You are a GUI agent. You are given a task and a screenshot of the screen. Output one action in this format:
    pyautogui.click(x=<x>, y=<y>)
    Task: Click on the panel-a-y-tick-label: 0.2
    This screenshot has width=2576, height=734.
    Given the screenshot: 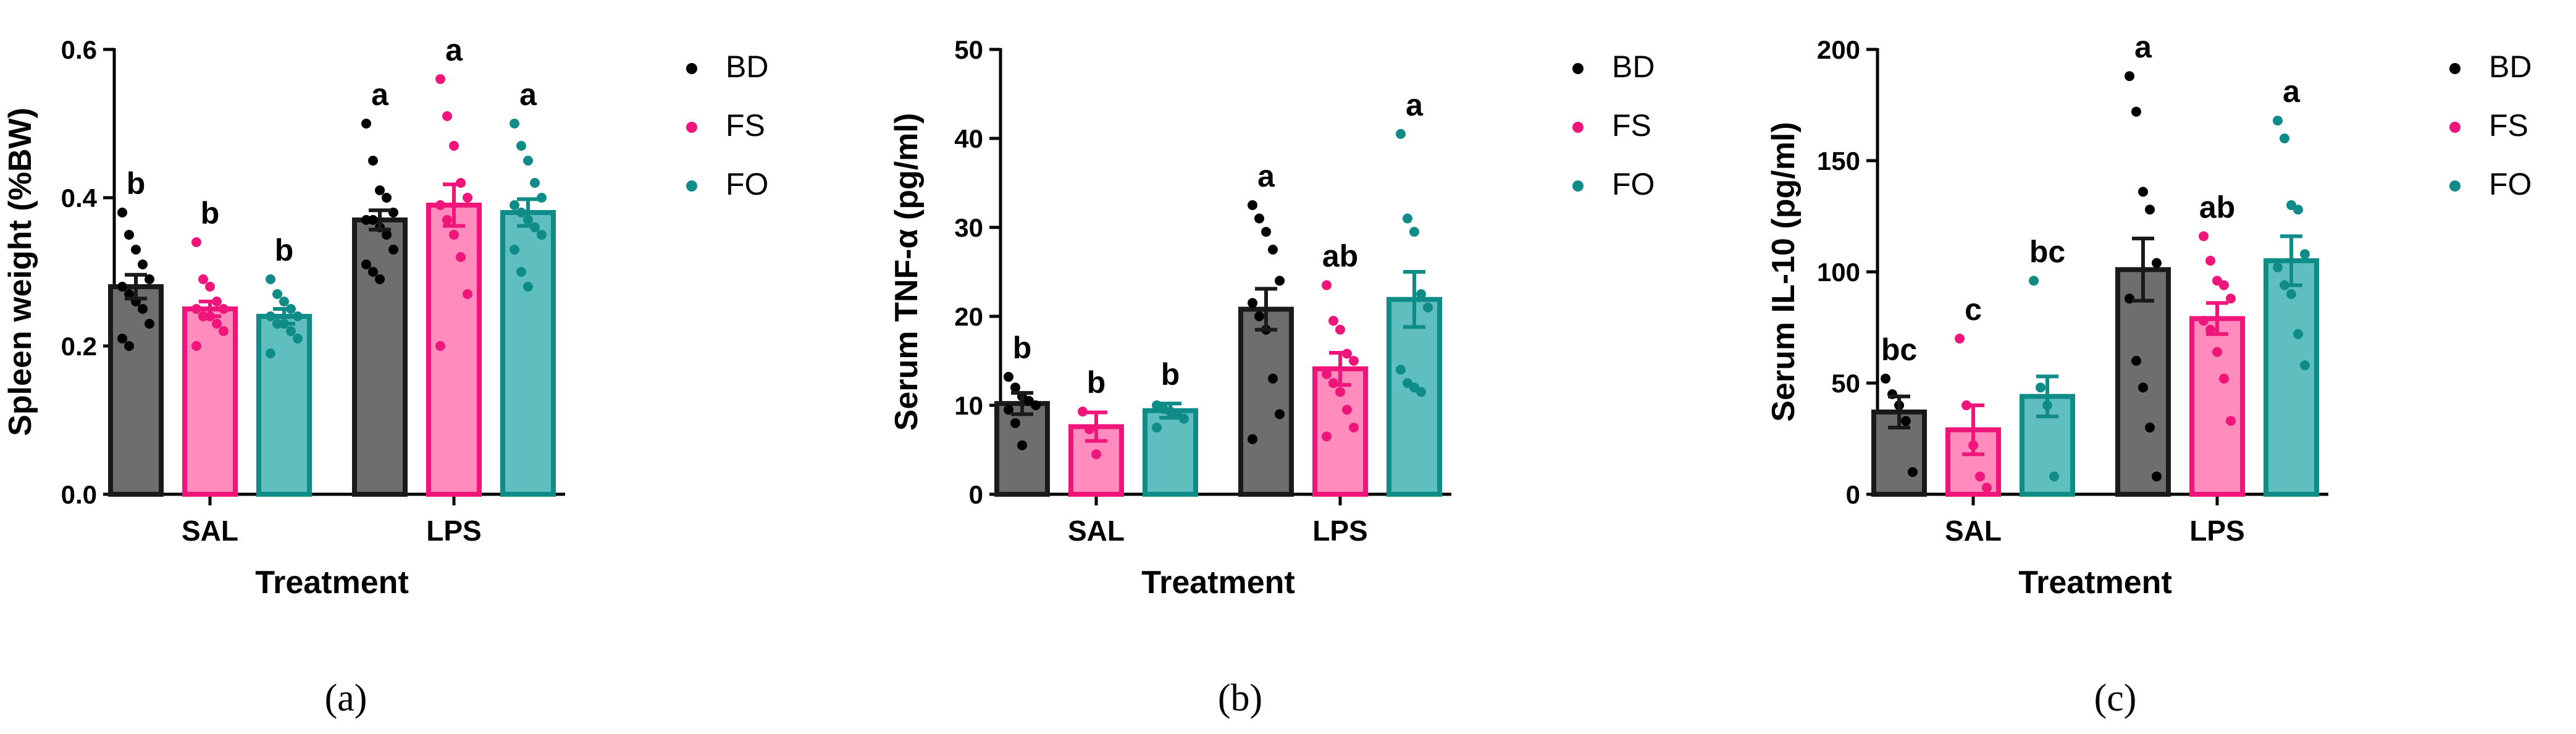 What is the action you would take?
    pyautogui.click(x=79, y=346)
    